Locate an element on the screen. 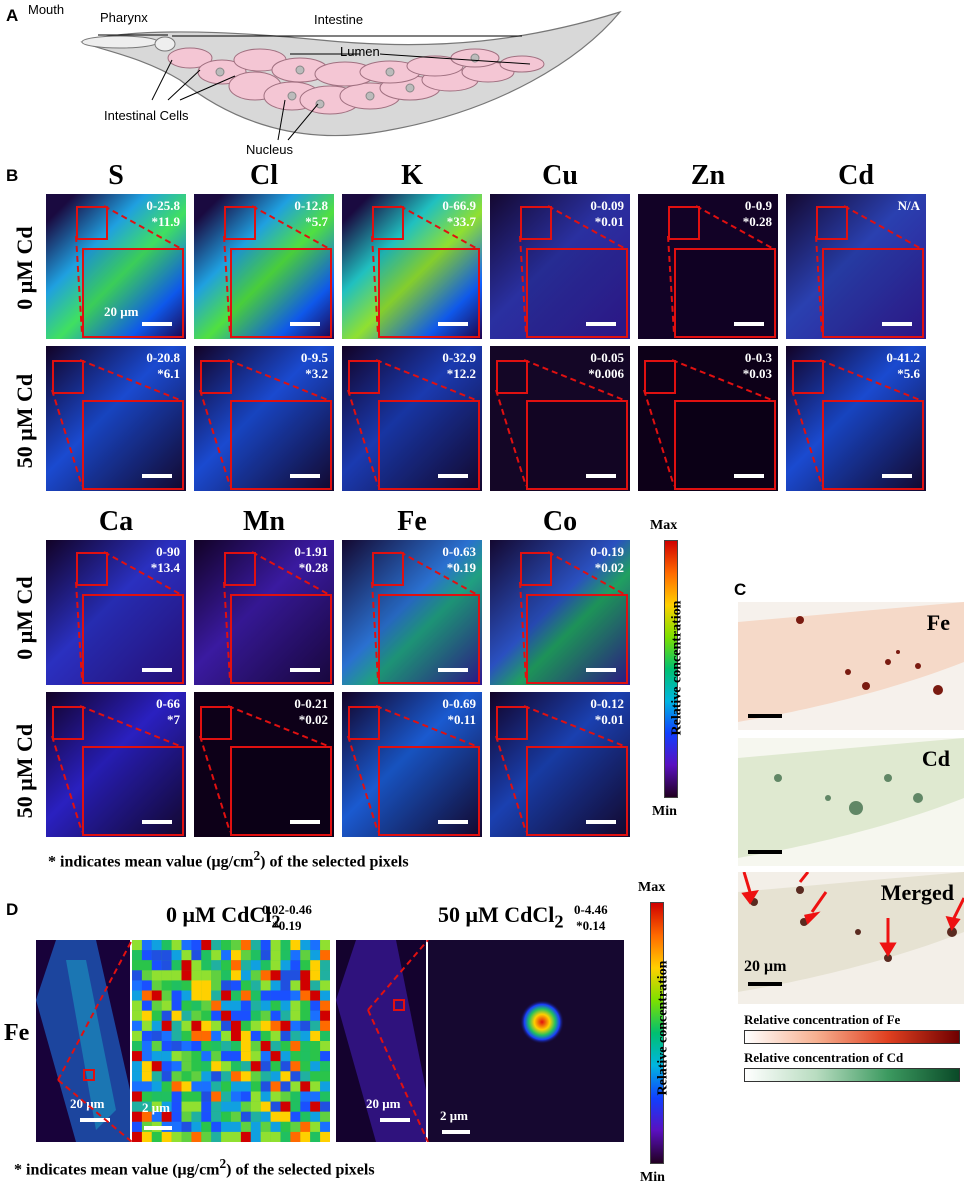  panel-d-row-label: Fe is located at coordinates (17, 1033).